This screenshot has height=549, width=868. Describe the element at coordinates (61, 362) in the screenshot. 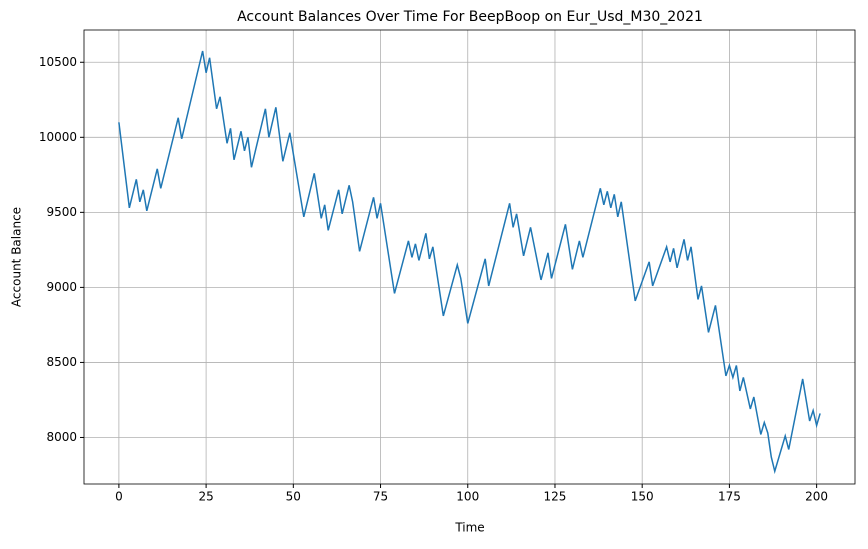

I see `y-tick-label: 8500` at that location.